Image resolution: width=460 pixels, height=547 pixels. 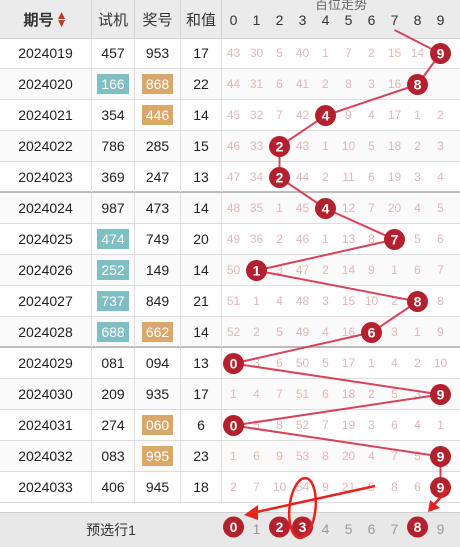 I want to click on omission-value: 8, so click(x=279, y=425).